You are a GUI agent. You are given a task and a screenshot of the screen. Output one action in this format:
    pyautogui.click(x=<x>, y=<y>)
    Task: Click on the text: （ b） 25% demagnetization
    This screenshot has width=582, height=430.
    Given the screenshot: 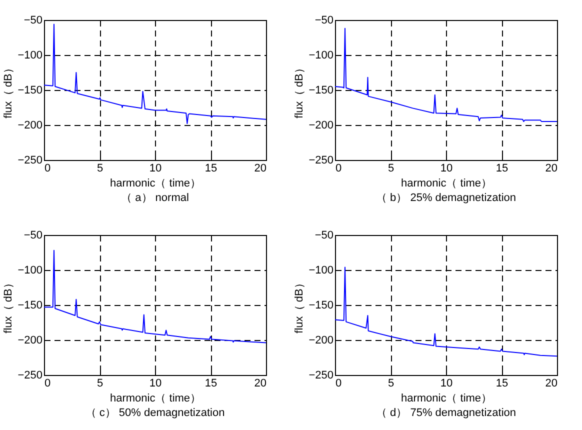 What is the action you would take?
    pyautogui.click(x=446, y=198)
    